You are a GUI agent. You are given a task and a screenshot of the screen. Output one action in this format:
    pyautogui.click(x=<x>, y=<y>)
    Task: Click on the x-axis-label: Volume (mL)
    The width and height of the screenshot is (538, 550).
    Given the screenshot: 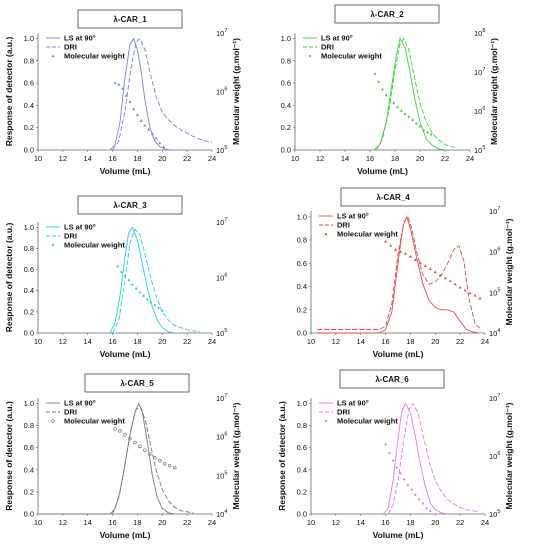 What is the action you would take?
    pyautogui.click(x=125, y=535)
    